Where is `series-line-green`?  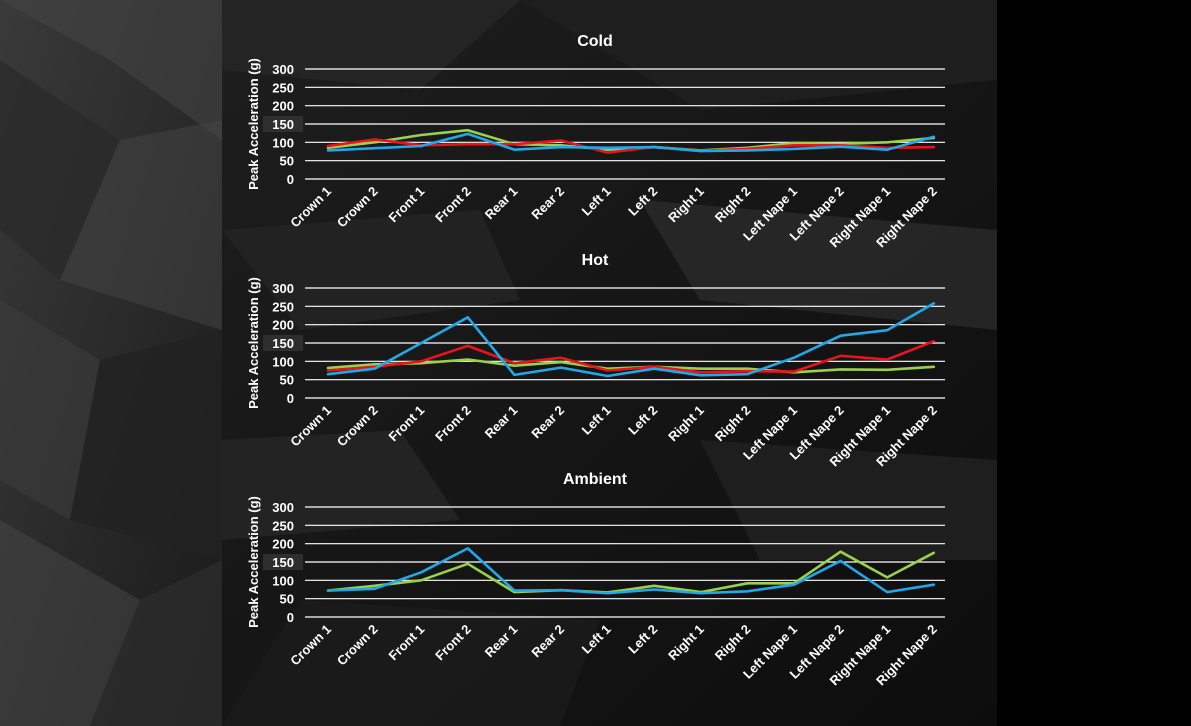 series-line-green is located at coordinates (631, 572).